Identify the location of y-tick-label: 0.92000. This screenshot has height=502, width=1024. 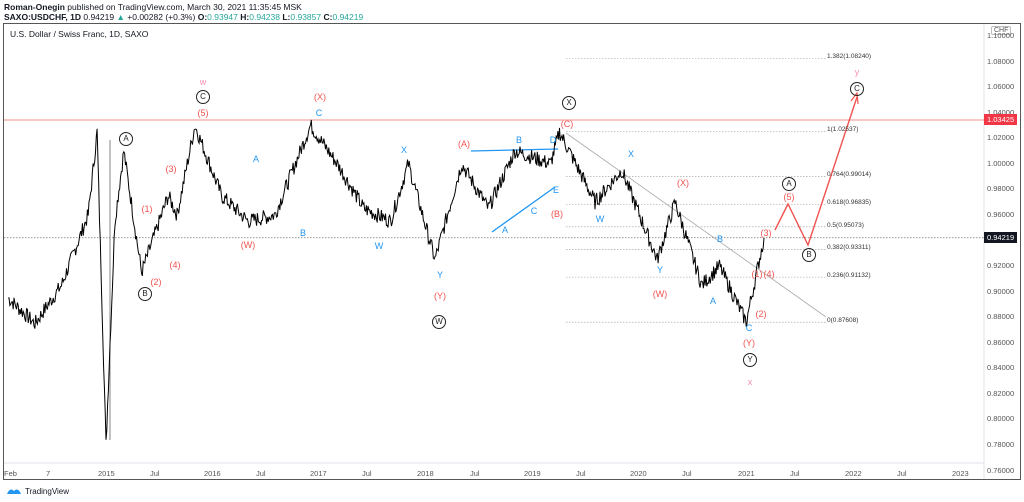
(1001, 266).